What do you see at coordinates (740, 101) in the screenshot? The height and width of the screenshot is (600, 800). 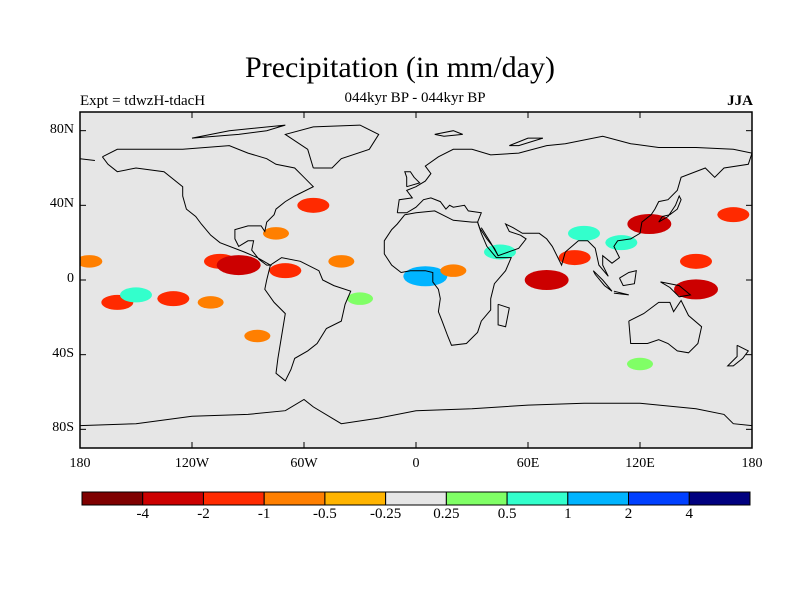 I see `season-label: JJA` at bounding box center [740, 101].